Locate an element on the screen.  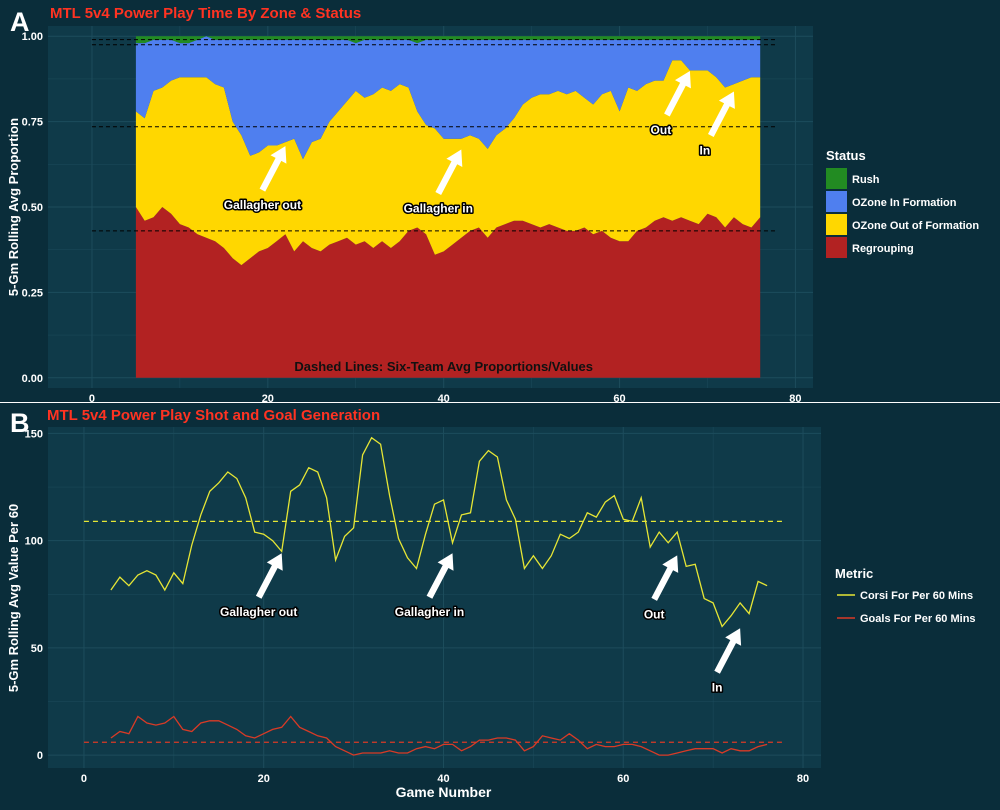
y-tick-label: 1.00 is located at coordinates (32, 37).